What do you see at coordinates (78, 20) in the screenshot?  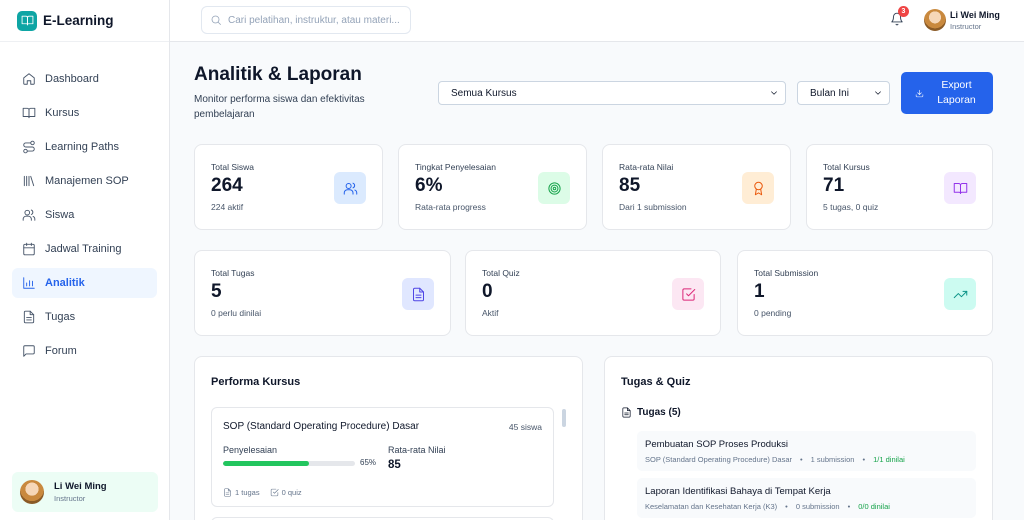 I see `app-name: E-Learning` at bounding box center [78, 20].